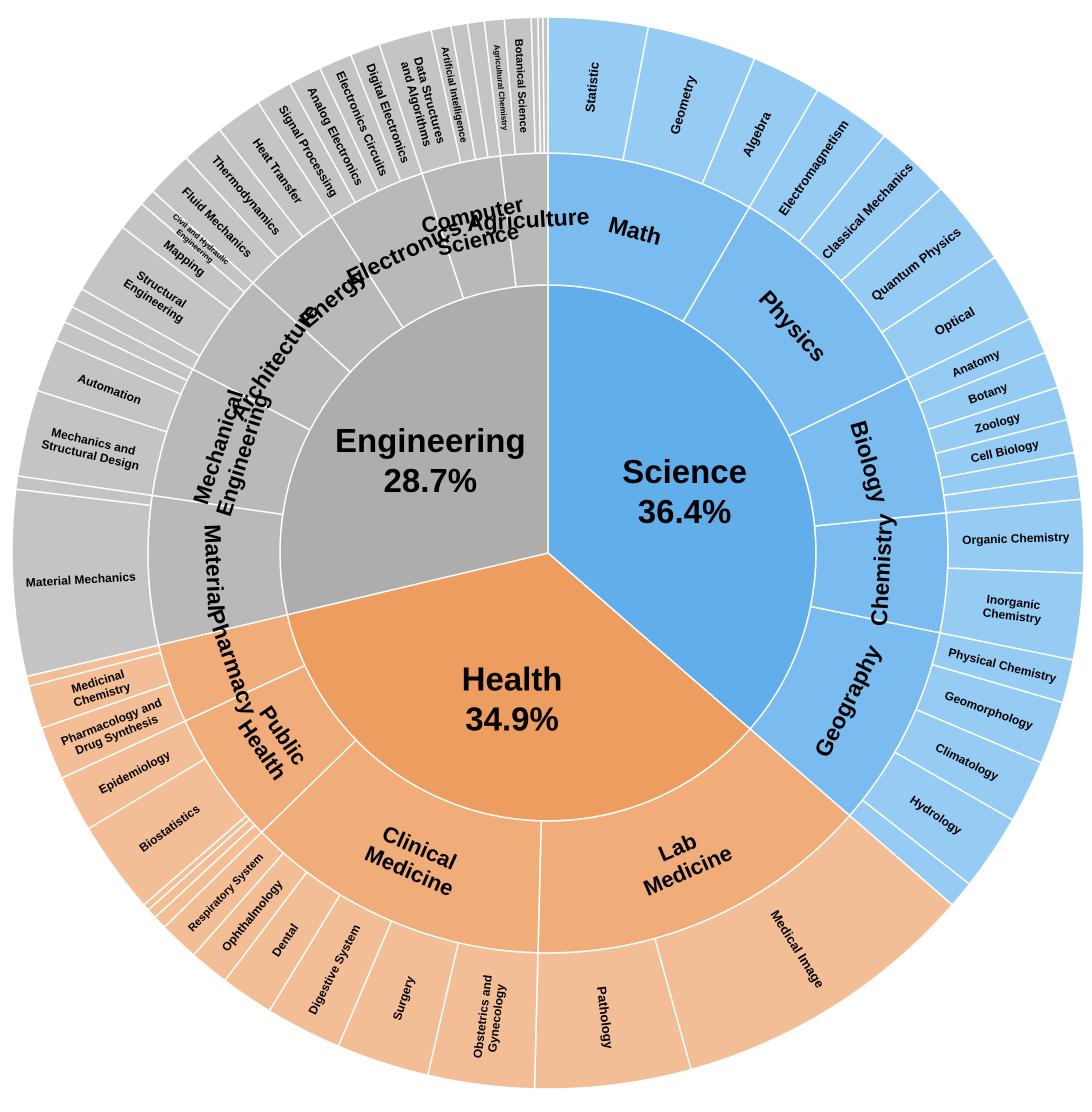 The image size is (1092, 1112). What do you see at coordinates (512, 719) in the screenshot?
I see `top-label-percent: 34.9%` at bounding box center [512, 719].